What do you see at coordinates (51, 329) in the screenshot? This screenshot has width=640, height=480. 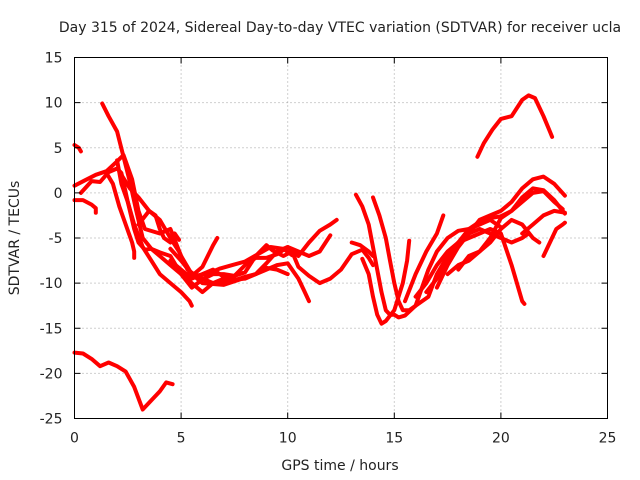 I see `y-tick-label: -15` at bounding box center [51, 329].